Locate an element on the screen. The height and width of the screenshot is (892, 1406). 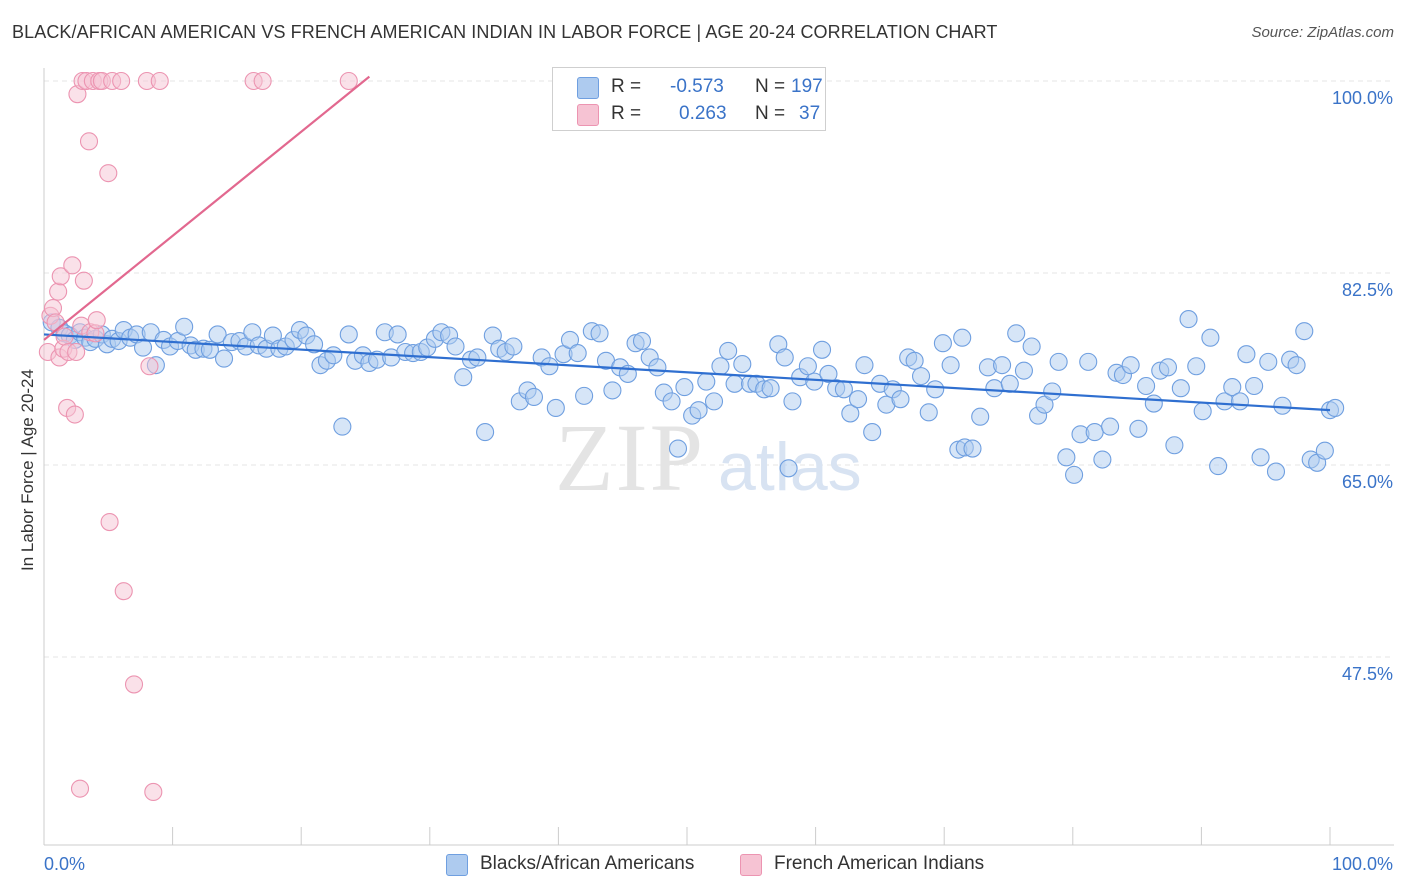
source-label: Source: ZipAtlas.com is located at coordinates (1322, 32).